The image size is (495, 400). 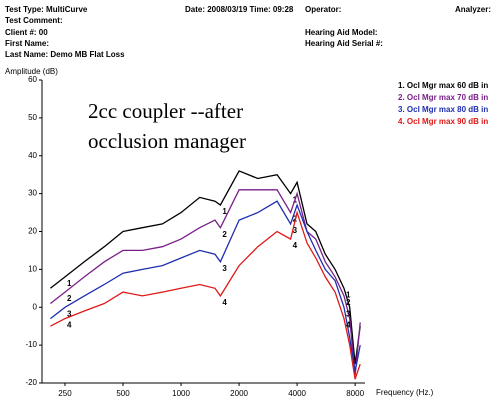 I want to click on legend-entry: 3. Ocl Mgr max 80 dB in, so click(x=443, y=109).